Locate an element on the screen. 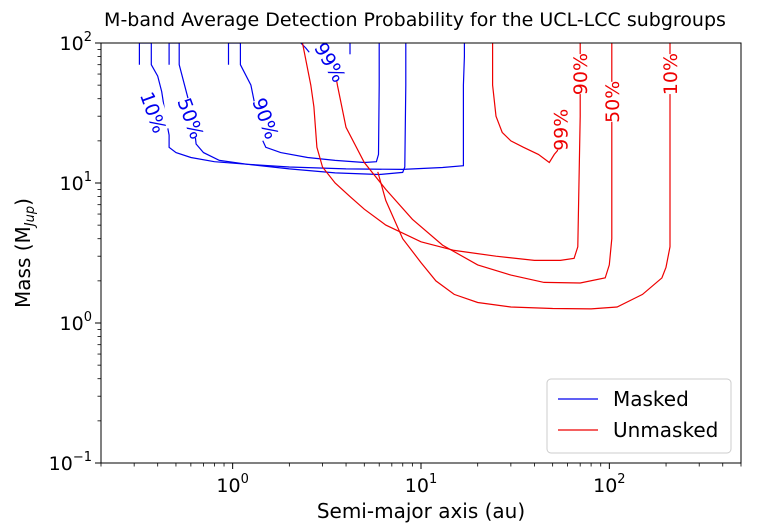 The height and width of the screenshot is (531, 771). legend-label-masked: Masked is located at coordinates (651, 399).